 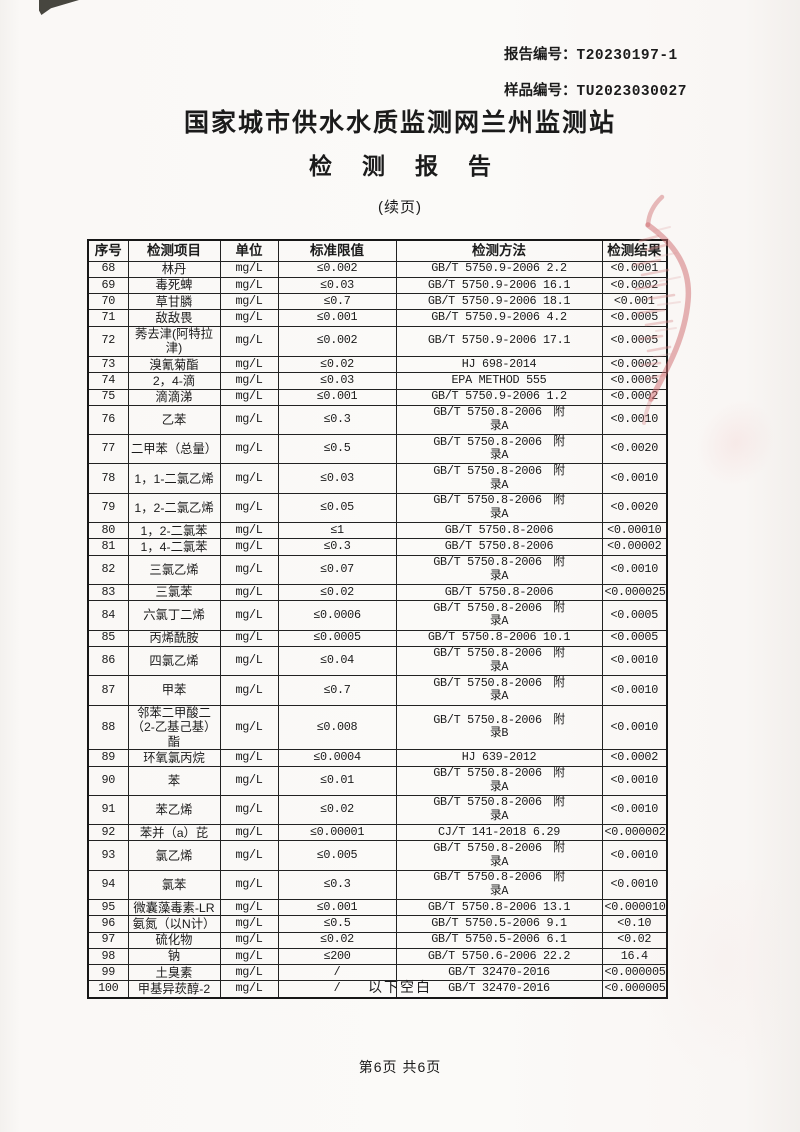 What do you see at coordinates (174, 420) in the screenshot?
I see `cell-item: 乙苯` at bounding box center [174, 420].